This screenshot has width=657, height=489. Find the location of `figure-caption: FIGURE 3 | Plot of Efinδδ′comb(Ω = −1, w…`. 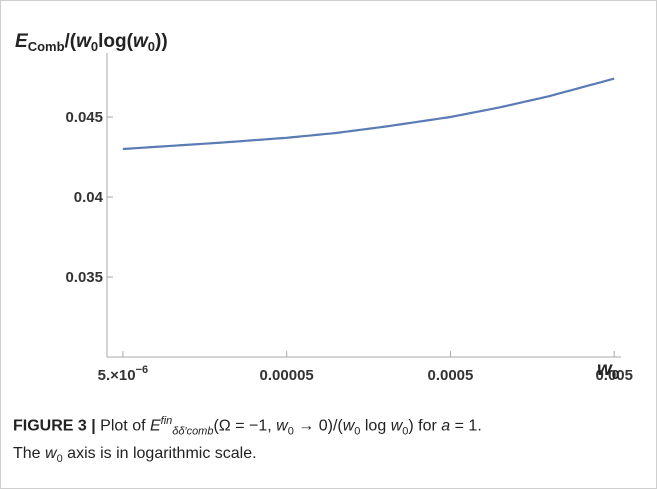

figure-caption: FIGURE 3 | Plot of Efinδδ′comb(Ω = −1, w… is located at coordinates (333, 440).